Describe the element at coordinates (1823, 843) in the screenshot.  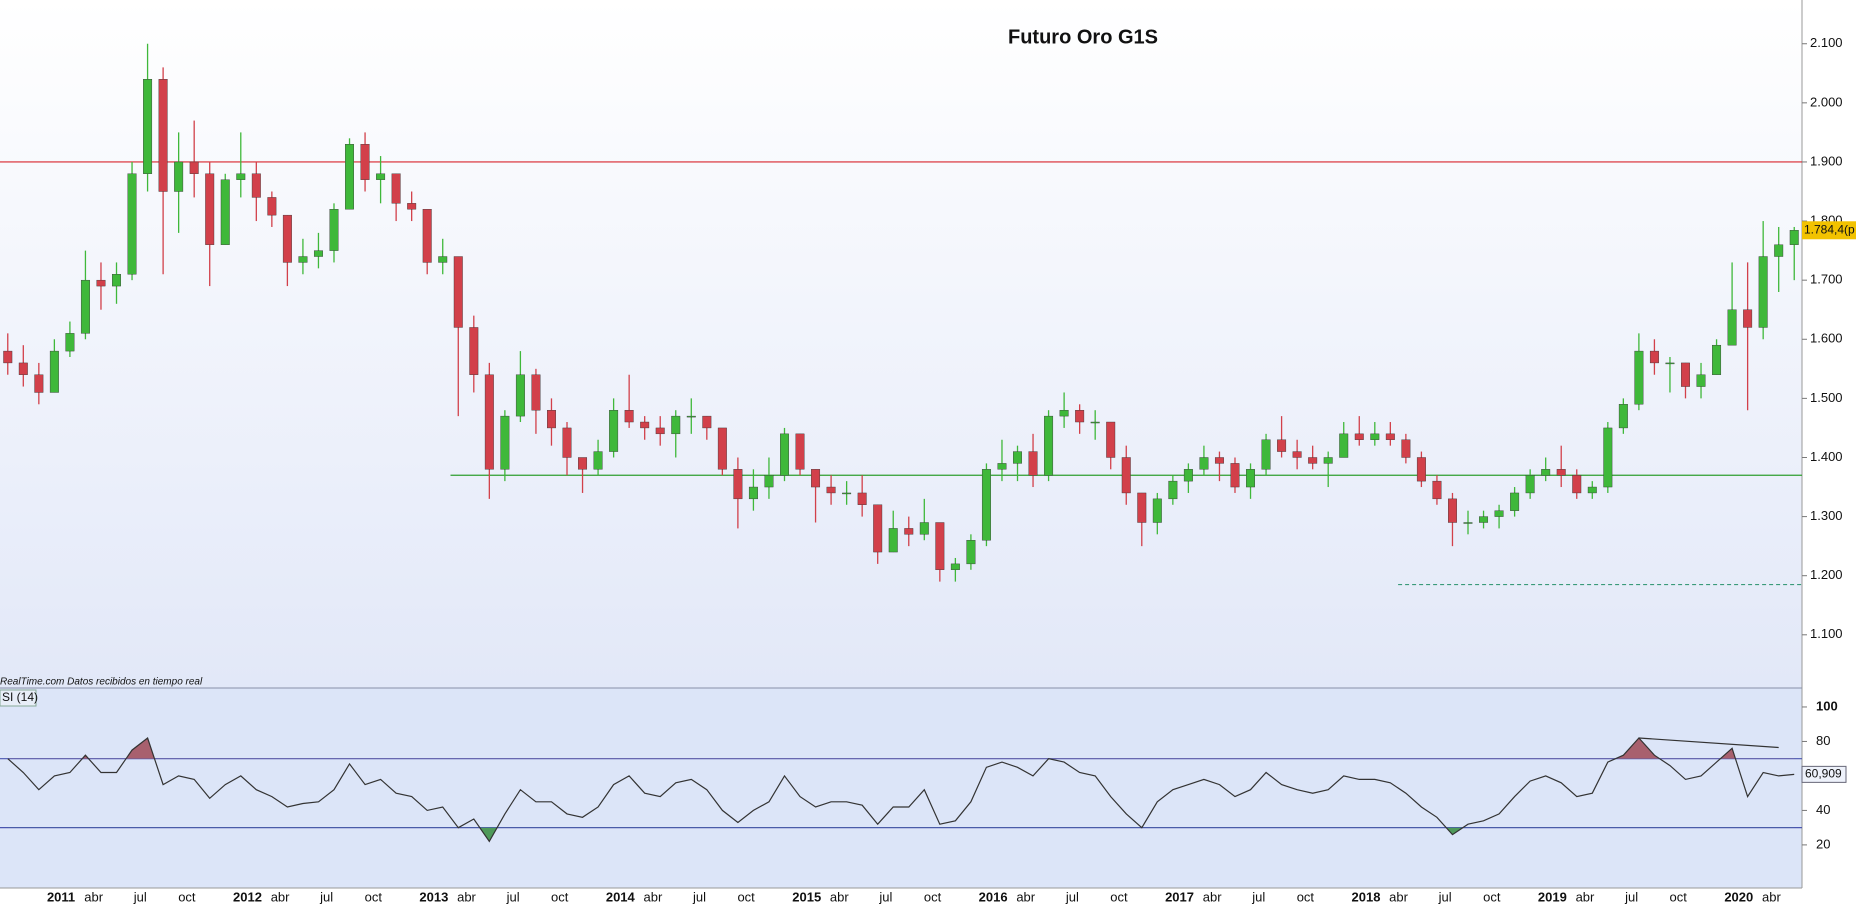
I see `y-tick-label: 20` at that location.